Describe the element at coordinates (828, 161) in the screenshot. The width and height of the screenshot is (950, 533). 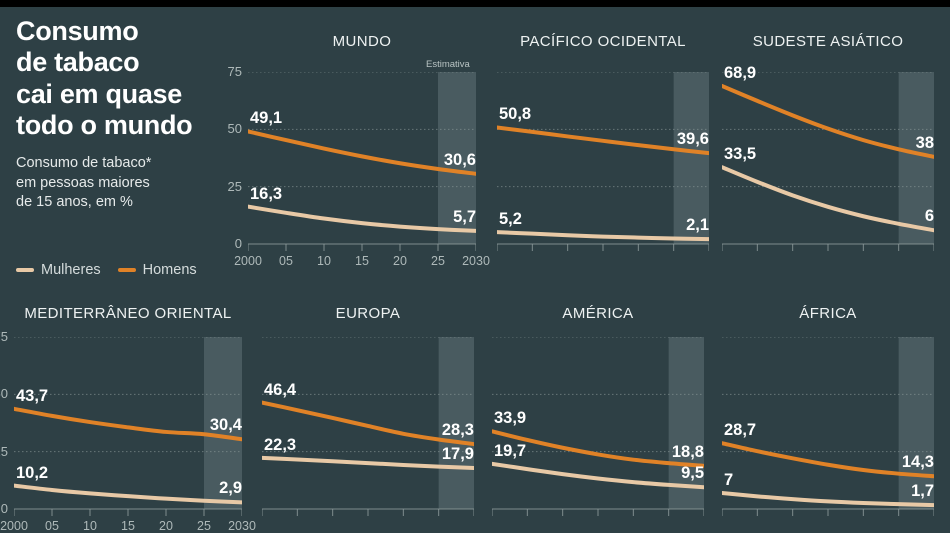
I see `plot-area-sudeste-asiatico` at that location.